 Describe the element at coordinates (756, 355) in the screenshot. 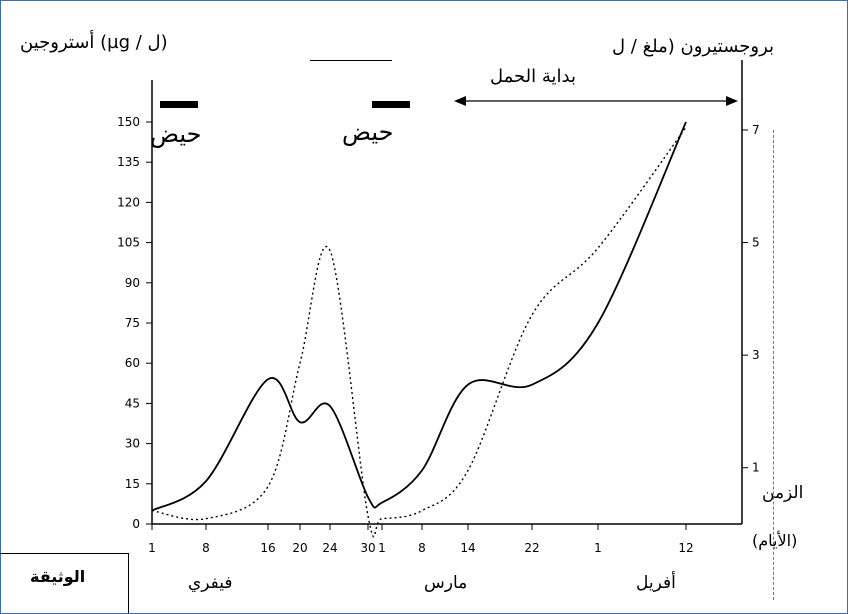

I see `right-tick-label: 3` at that location.